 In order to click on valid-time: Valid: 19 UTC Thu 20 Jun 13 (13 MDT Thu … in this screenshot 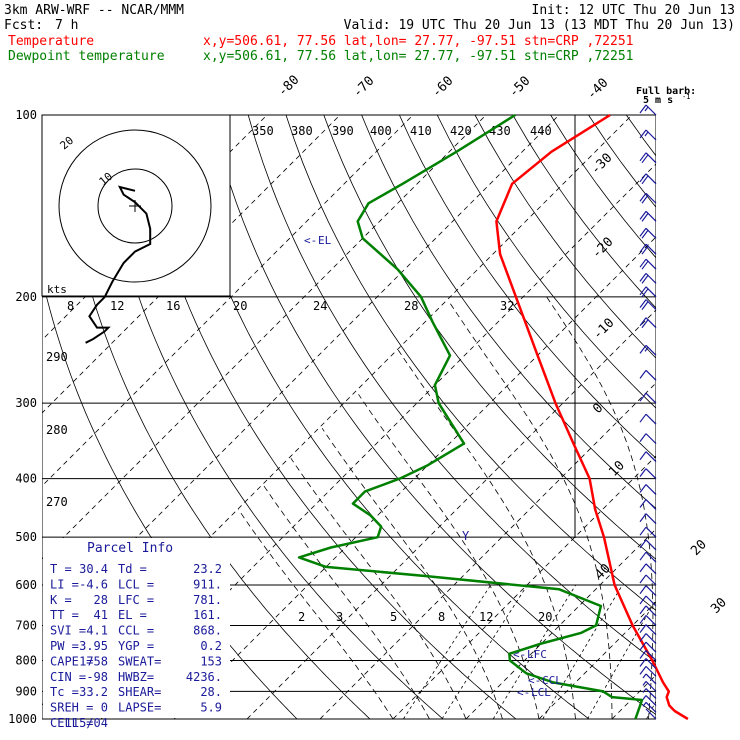, I will do `click(539, 25)`.